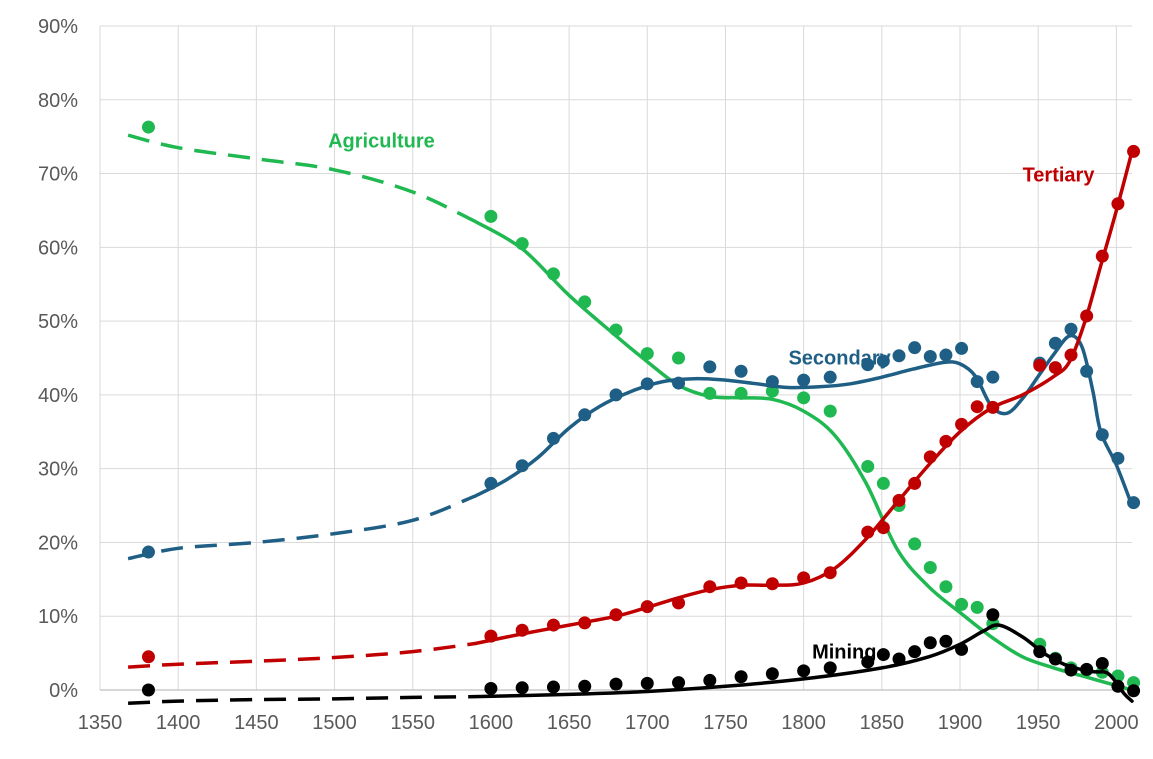 Image resolution: width=1153 pixels, height=759 pixels. Describe the element at coordinates (58, 359) in the screenshot. I see `y-axis-tick-labels: 0% 10% 20% 30% 40% 50% 60% 70% 80% 90%` at that location.